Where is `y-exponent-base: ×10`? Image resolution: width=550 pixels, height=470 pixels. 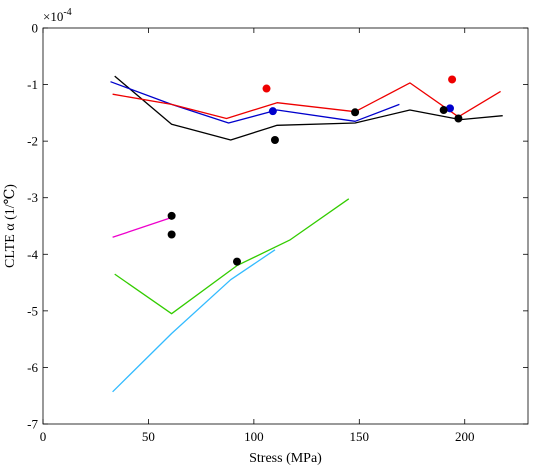
y-exponent-base: ×10 is located at coordinates (53, 16).